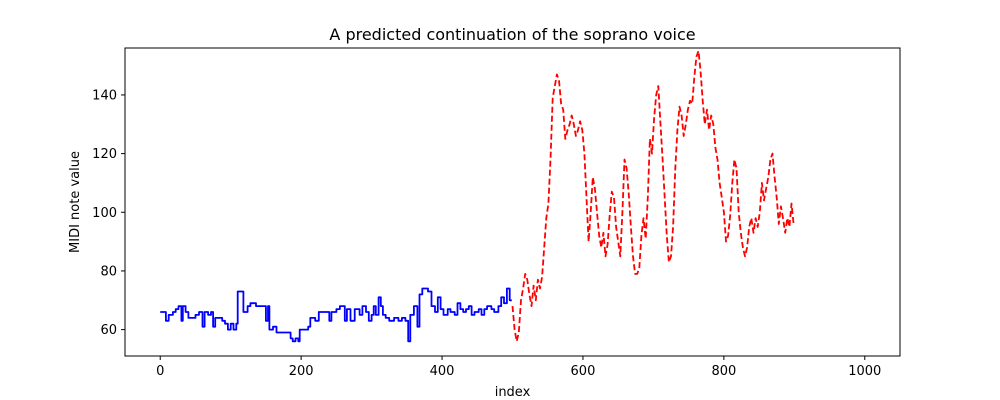  I want to click on x-axis-label: index, so click(513, 392).